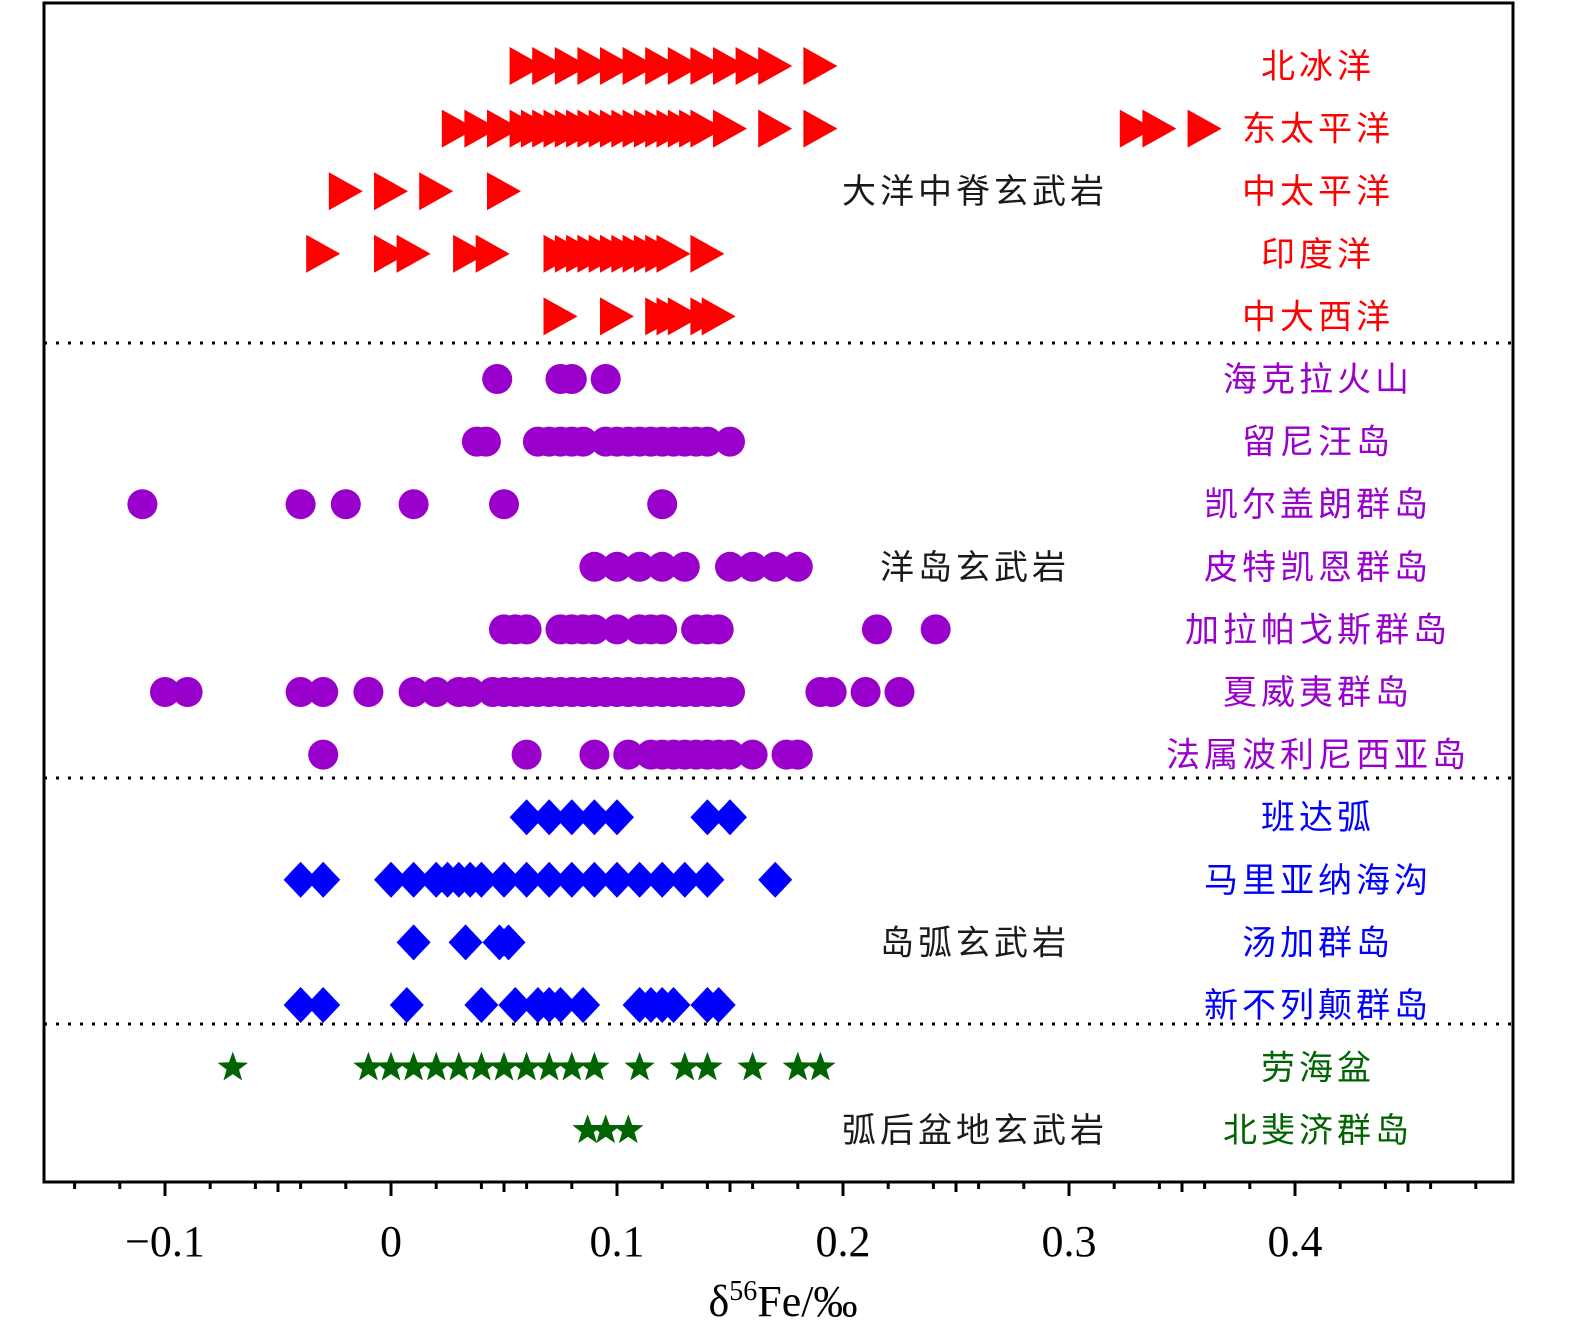  Describe the element at coordinates (300, 692) in the screenshot. I see `data-point-circle-g1-s5-p2` at that location.